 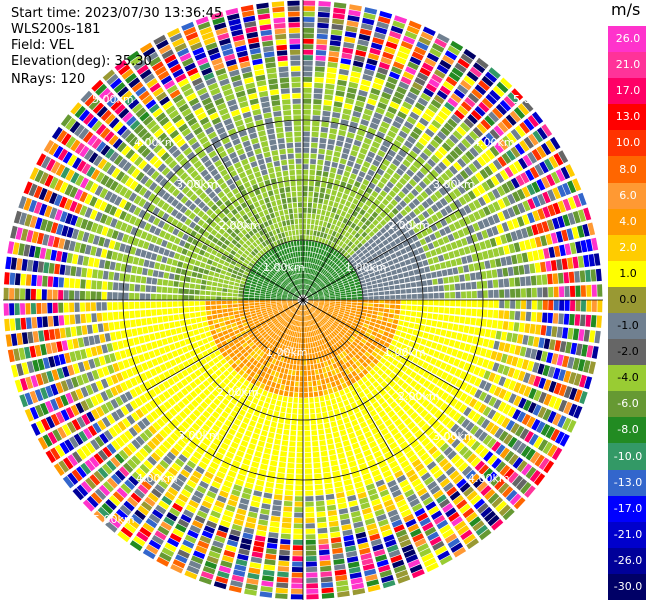 I want to click on colorbar-tick-label: 8.0, so click(x=628, y=169).